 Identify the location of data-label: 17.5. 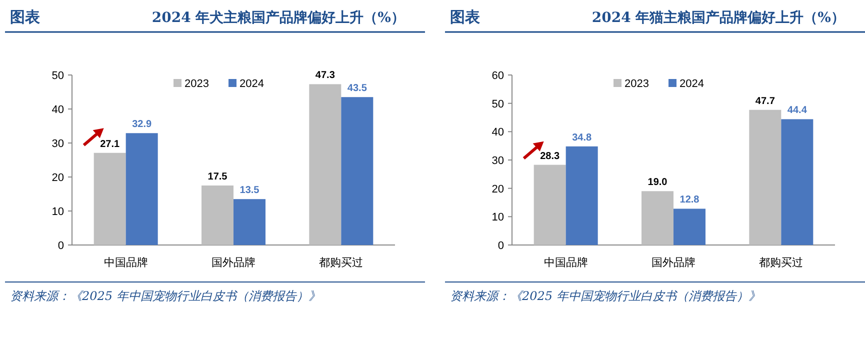
(218, 177).